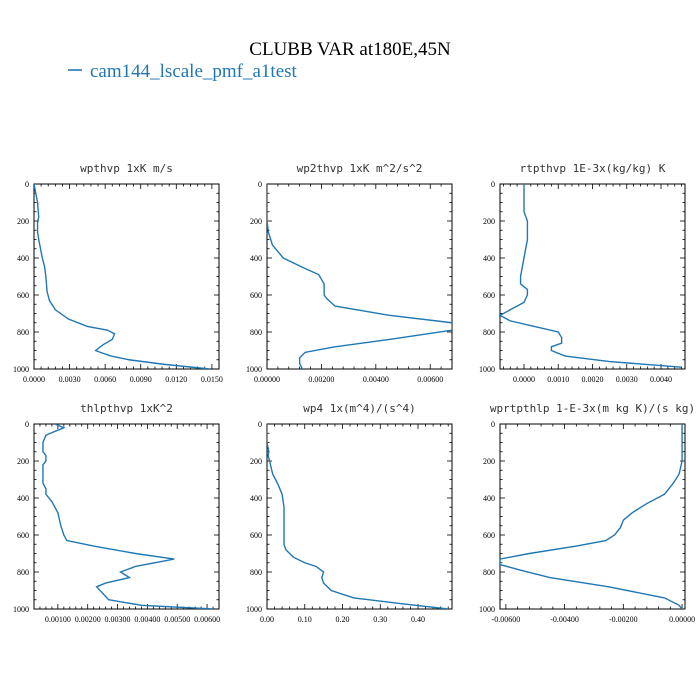 This screenshot has width=700, height=700. Describe the element at coordinates (350, 49) in the screenshot. I see `figure-title: CLUBB VAR at180E,45N` at that location.